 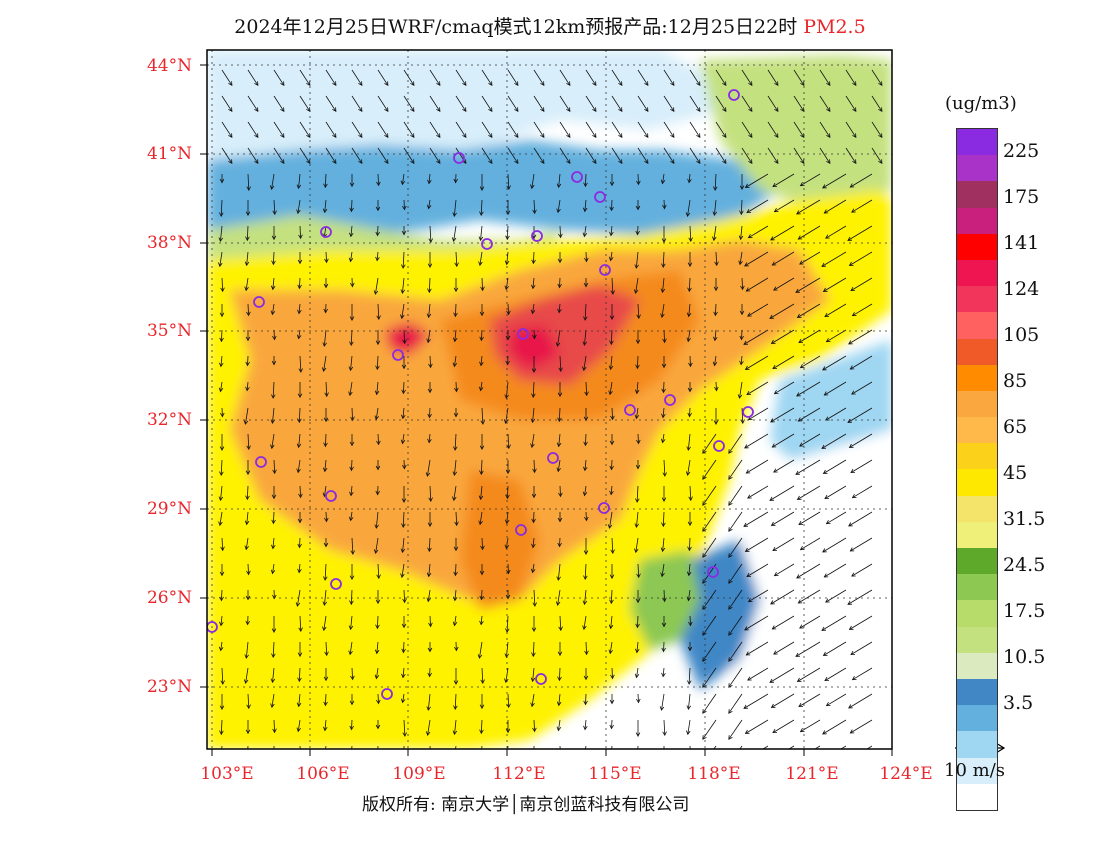 I want to click on crimson-hotspot, so click(x=535, y=347).